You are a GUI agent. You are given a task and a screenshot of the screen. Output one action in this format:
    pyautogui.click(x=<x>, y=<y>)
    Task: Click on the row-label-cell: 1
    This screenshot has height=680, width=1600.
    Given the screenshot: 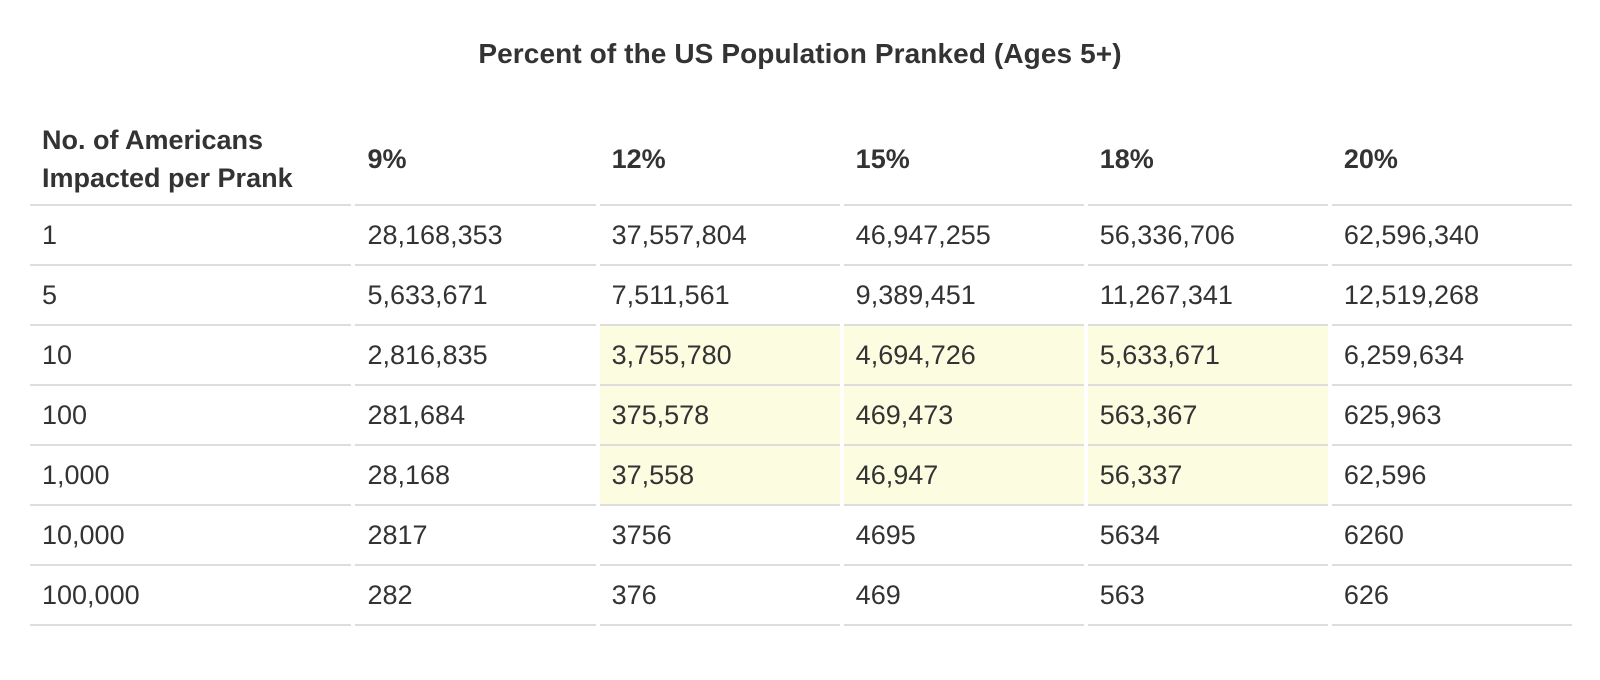 What is the action you would take?
    pyautogui.click(x=191, y=236)
    